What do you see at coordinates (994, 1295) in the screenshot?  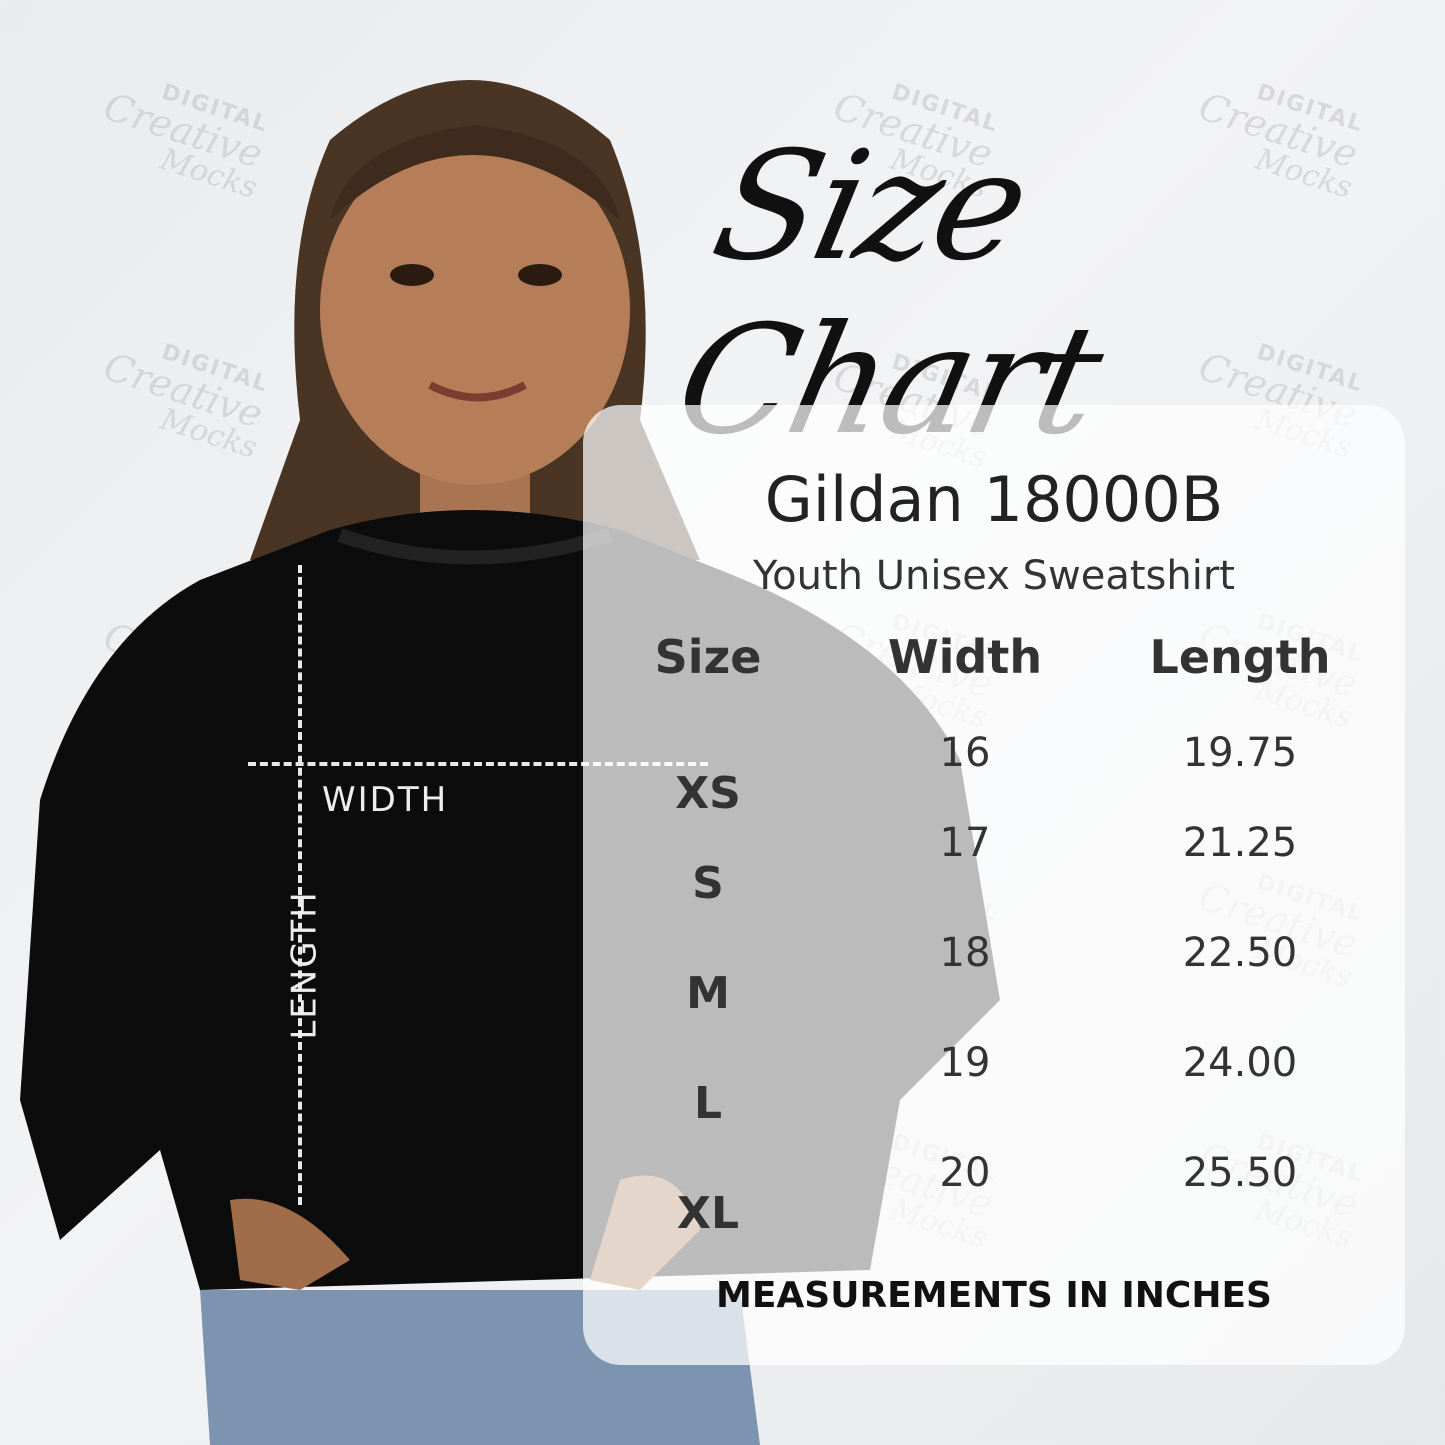 I see `measurement-note: MEASUREMENTS IN INCHES` at bounding box center [994, 1295].